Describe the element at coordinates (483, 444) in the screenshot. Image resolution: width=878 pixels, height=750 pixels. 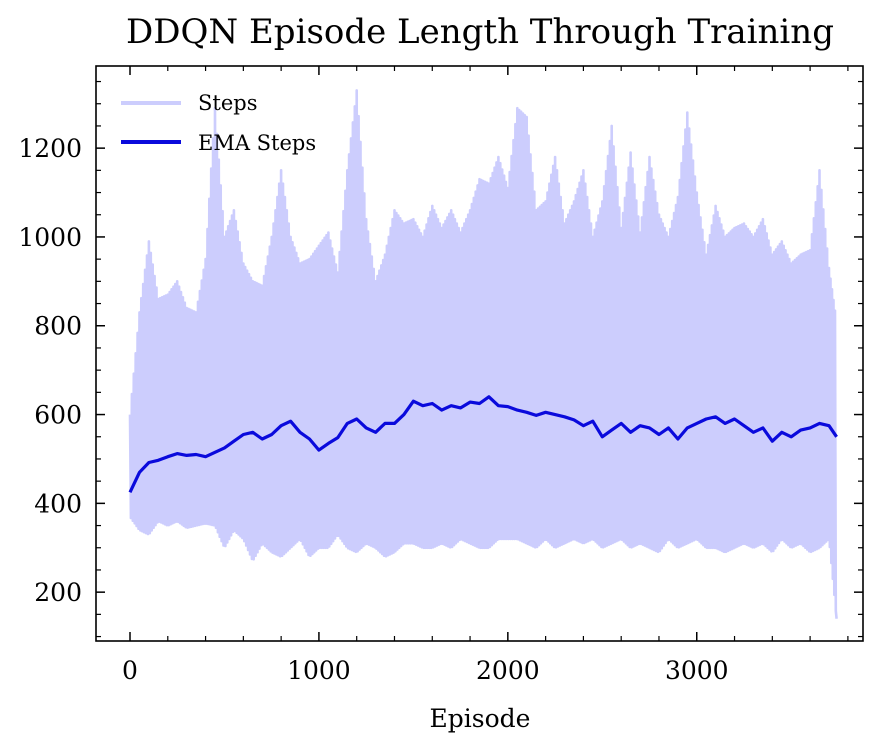
I see `series-line-ema-steps` at that location.